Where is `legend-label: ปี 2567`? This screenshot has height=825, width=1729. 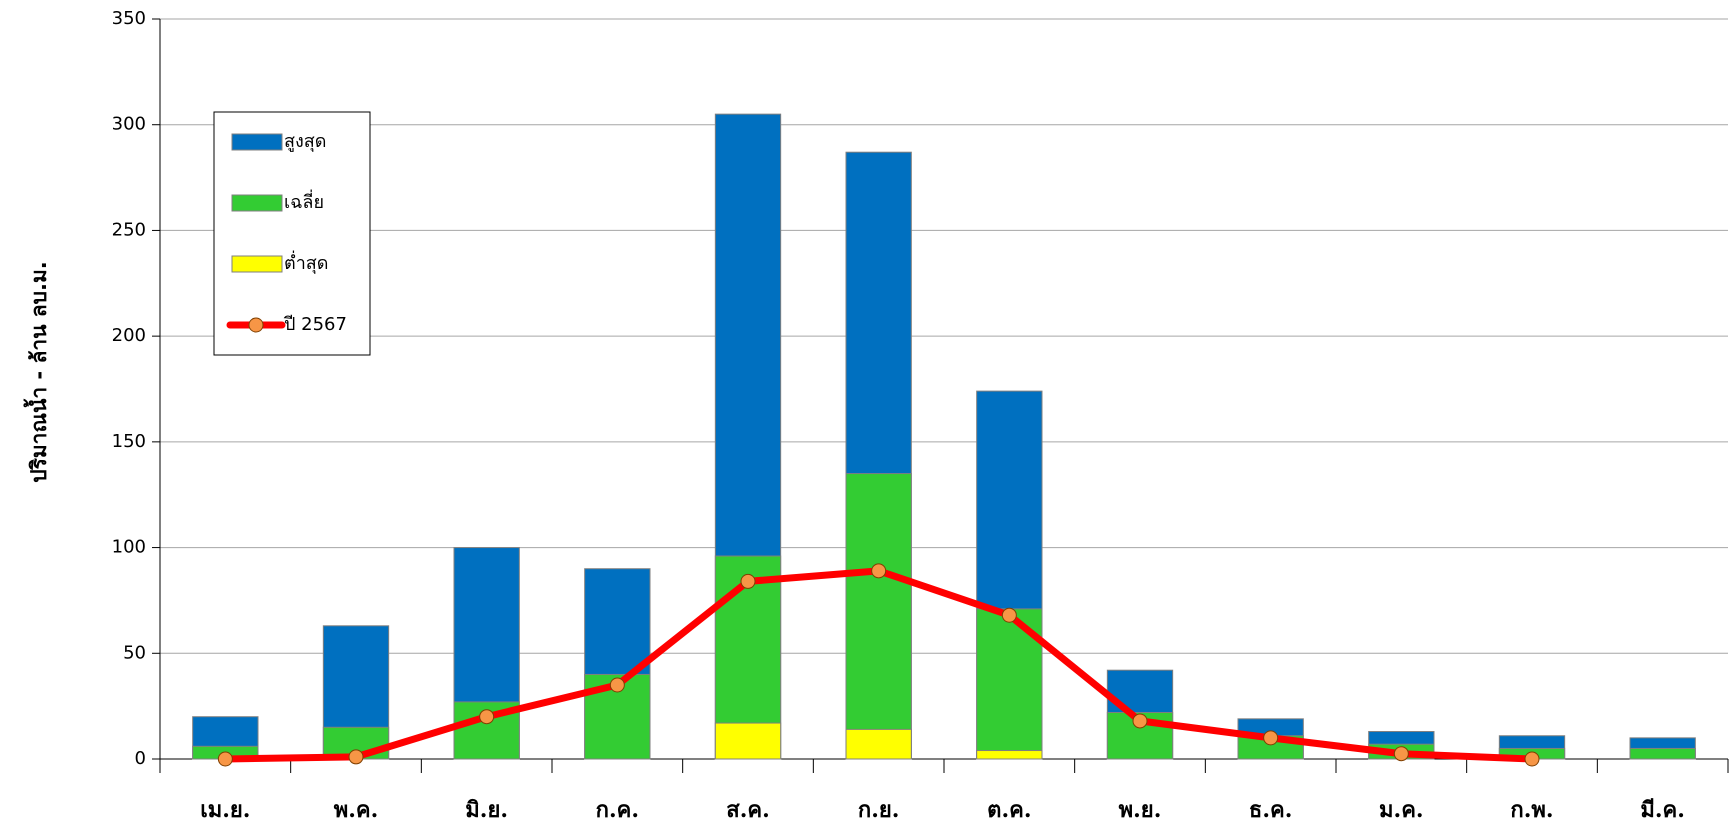
legend-label: ปี 2567 is located at coordinates (315, 324).